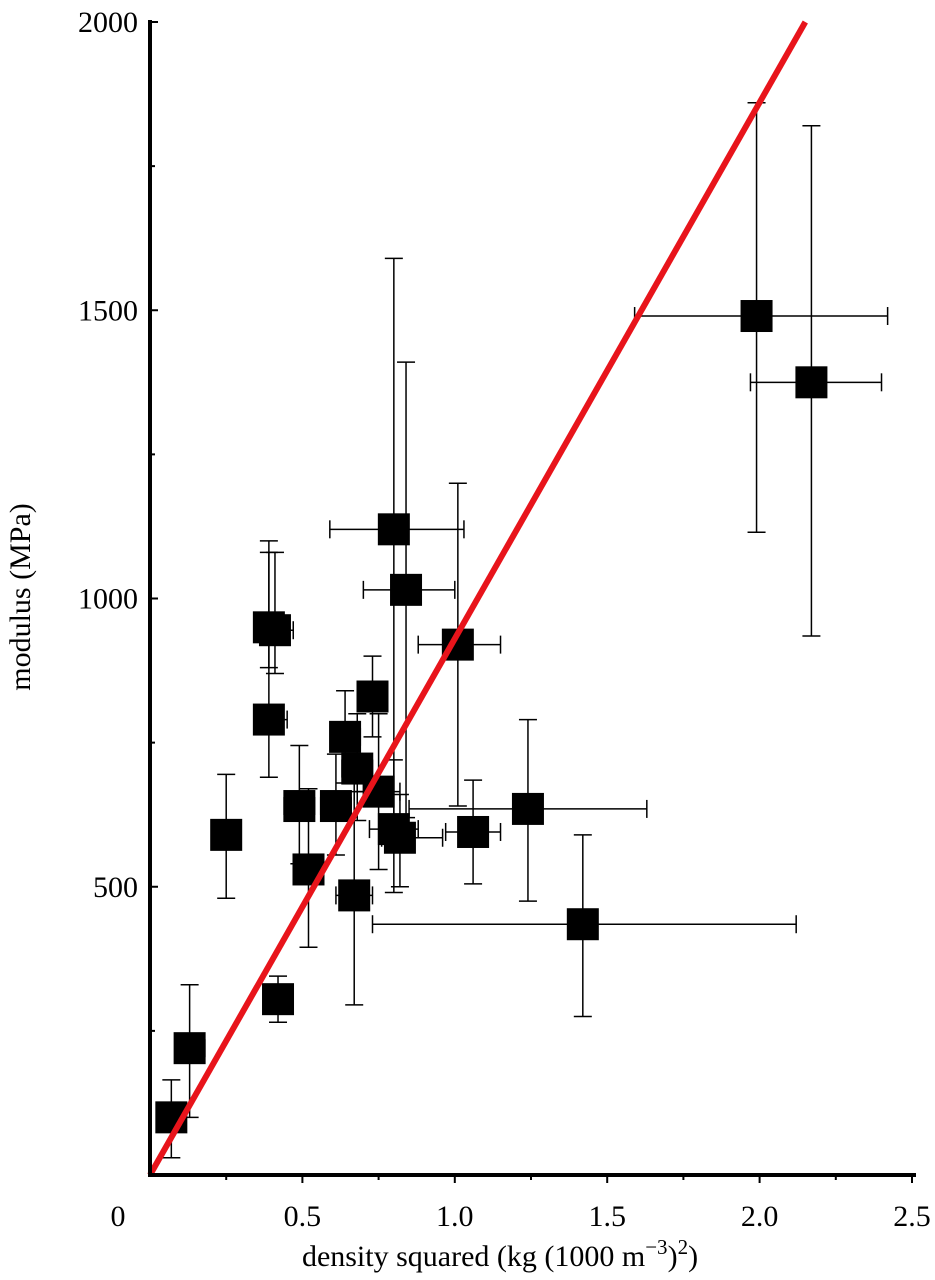  What do you see at coordinates (108, 22) in the screenshot?
I see `y-tick-label: 2000` at bounding box center [108, 22].